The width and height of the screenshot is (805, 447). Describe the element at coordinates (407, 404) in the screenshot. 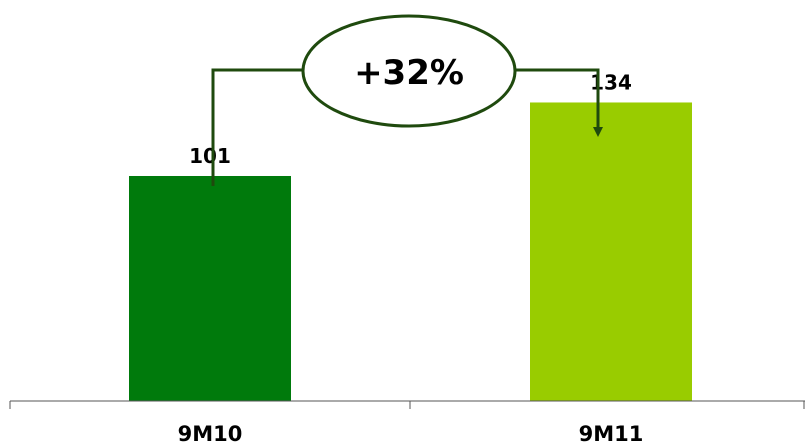

I see `x-axis` at that location.